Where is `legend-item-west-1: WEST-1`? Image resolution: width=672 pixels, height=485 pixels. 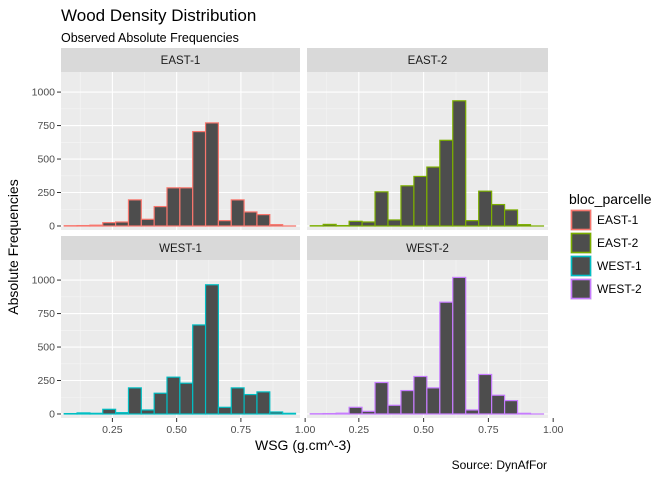 legend-item-west-1: WEST-1 is located at coordinates (606, 266).